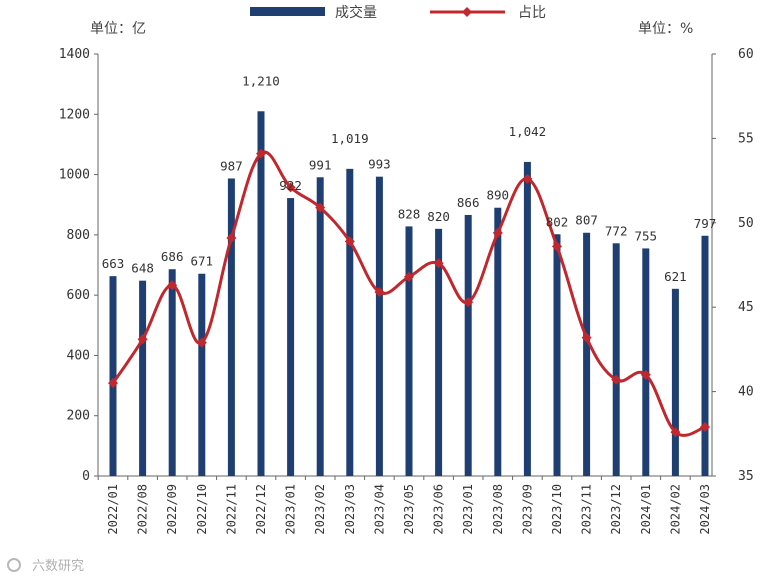 This screenshot has width=777, height=578. What do you see at coordinates (261, 80) in the screenshot?
I see `bar-data-label: 1,210` at bounding box center [261, 80].